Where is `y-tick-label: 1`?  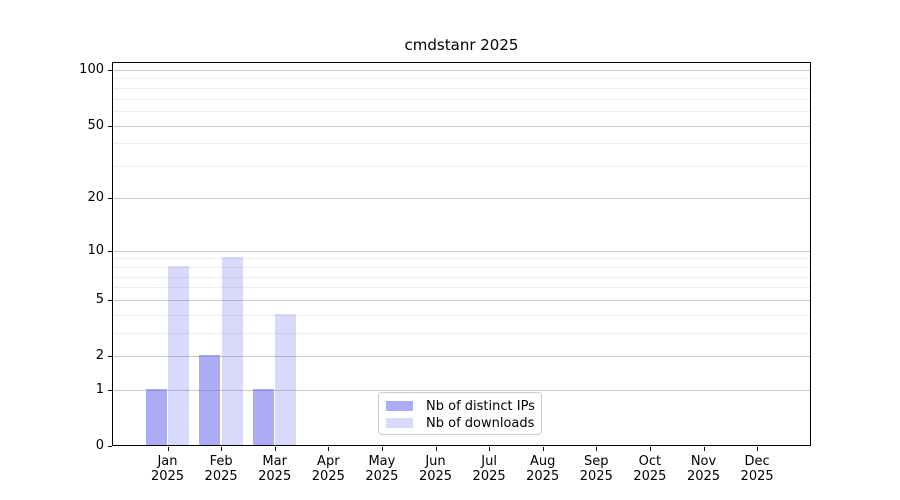
y-tick-label: 1 is located at coordinates (99, 389).